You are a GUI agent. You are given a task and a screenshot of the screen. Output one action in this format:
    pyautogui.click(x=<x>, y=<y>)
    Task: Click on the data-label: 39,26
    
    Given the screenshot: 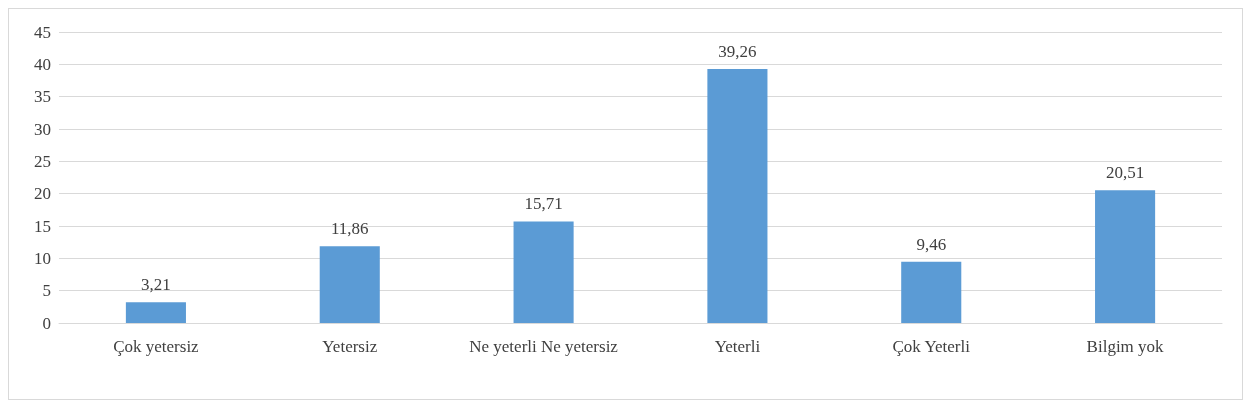 What is the action you would take?
    pyautogui.click(x=737, y=52)
    